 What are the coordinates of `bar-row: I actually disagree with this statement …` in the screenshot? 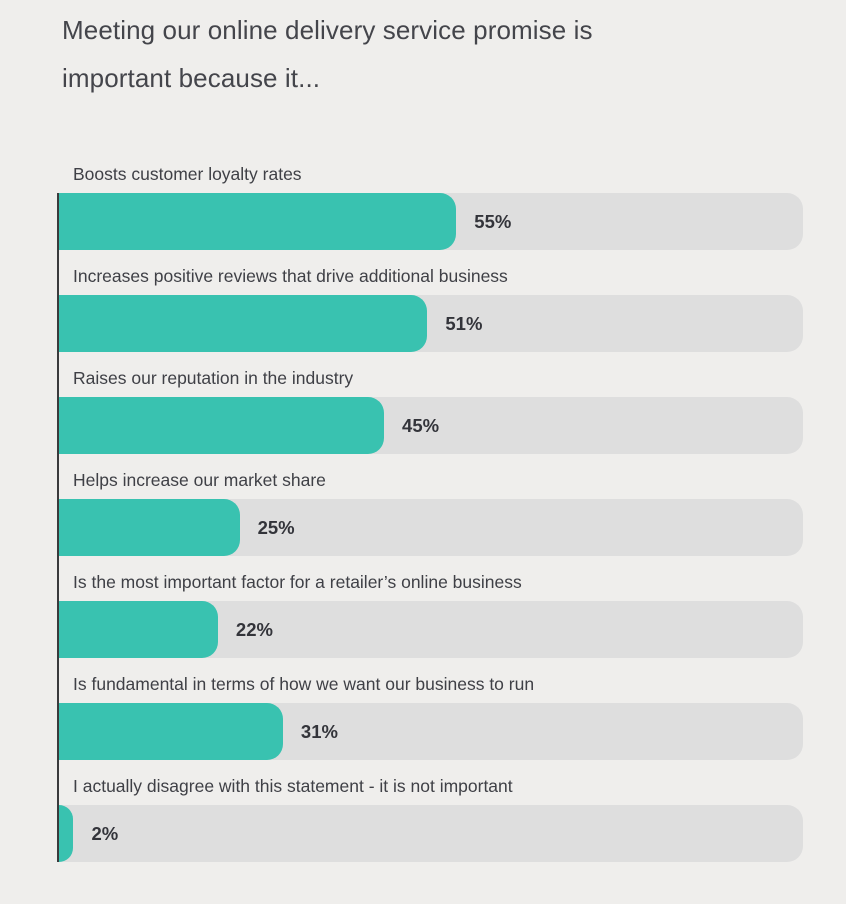 It's located at (431, 819).